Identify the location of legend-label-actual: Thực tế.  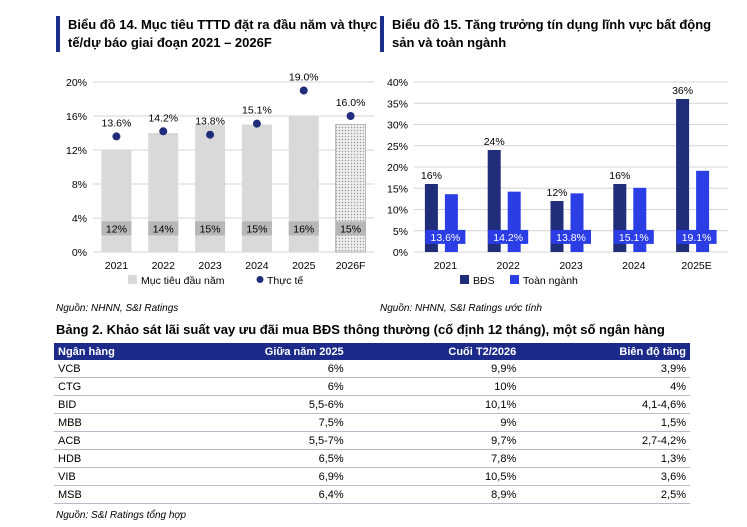
(285, 281).